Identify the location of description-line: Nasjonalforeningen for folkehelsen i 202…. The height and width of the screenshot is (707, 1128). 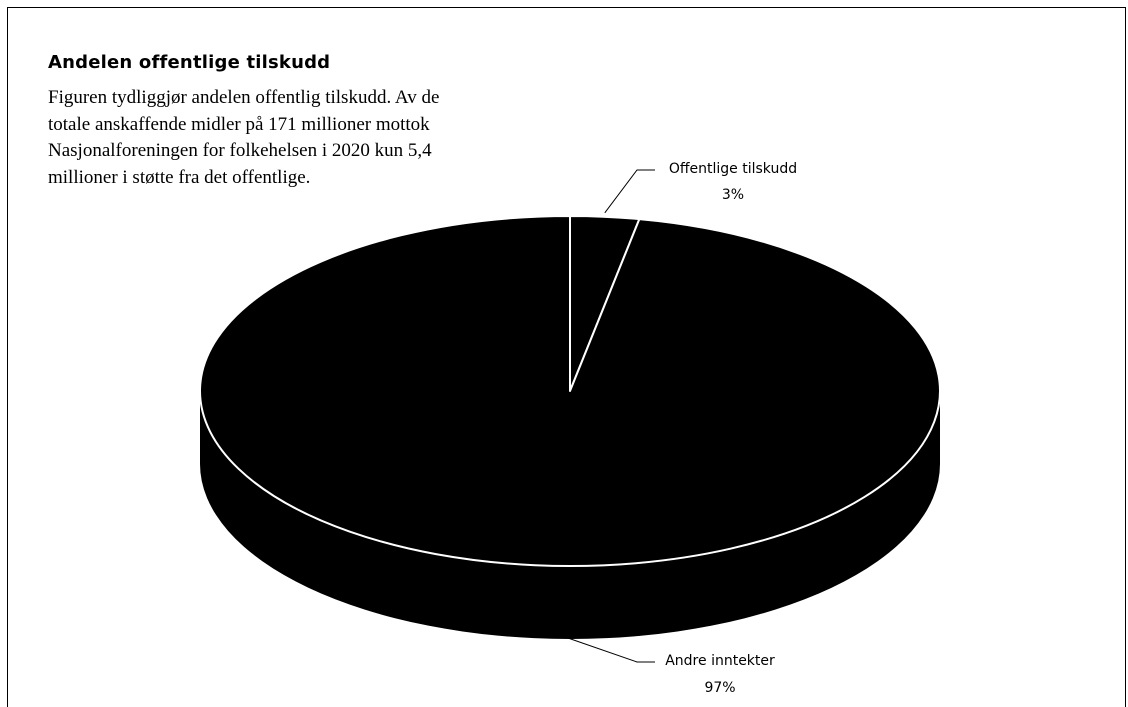
(240, 150).